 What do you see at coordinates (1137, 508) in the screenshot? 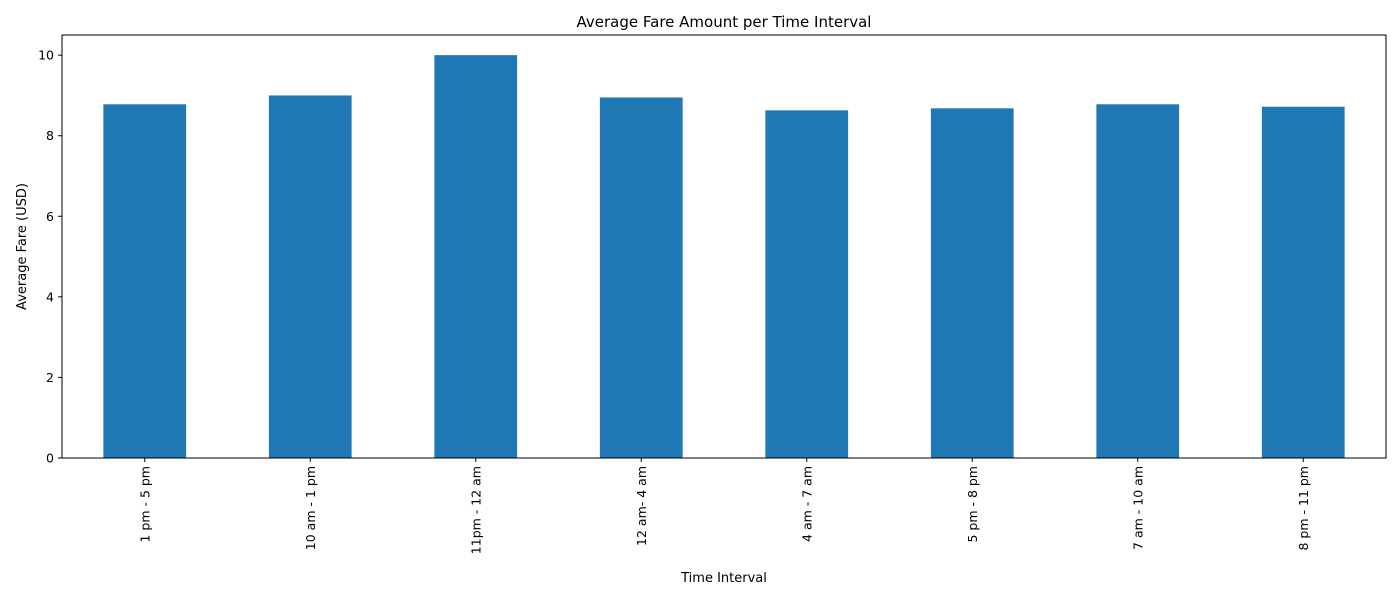
I see `x-tick-label-6: 7 am - 10 am` at bounding box center [1137, 508].